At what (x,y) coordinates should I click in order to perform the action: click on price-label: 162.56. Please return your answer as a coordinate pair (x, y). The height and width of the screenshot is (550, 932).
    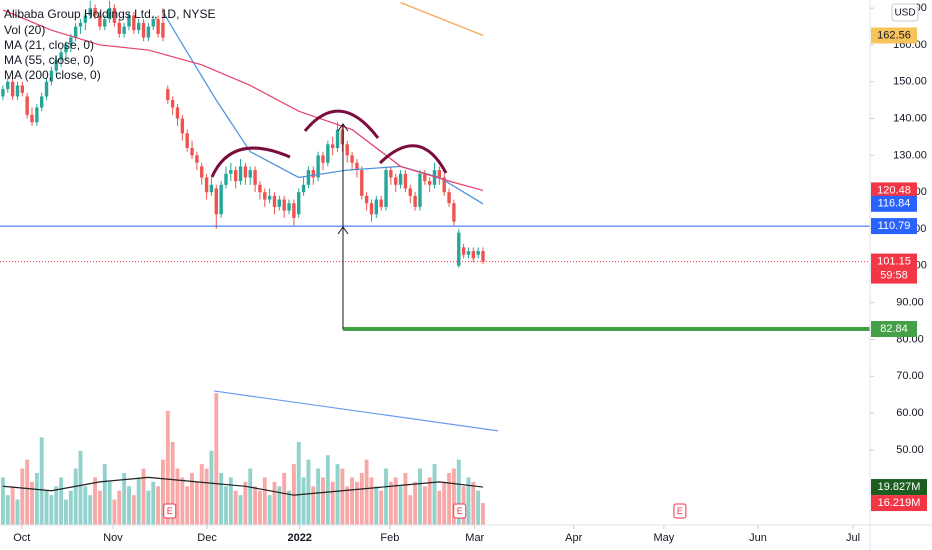
    Looking at the image, I should click on (894, 35).